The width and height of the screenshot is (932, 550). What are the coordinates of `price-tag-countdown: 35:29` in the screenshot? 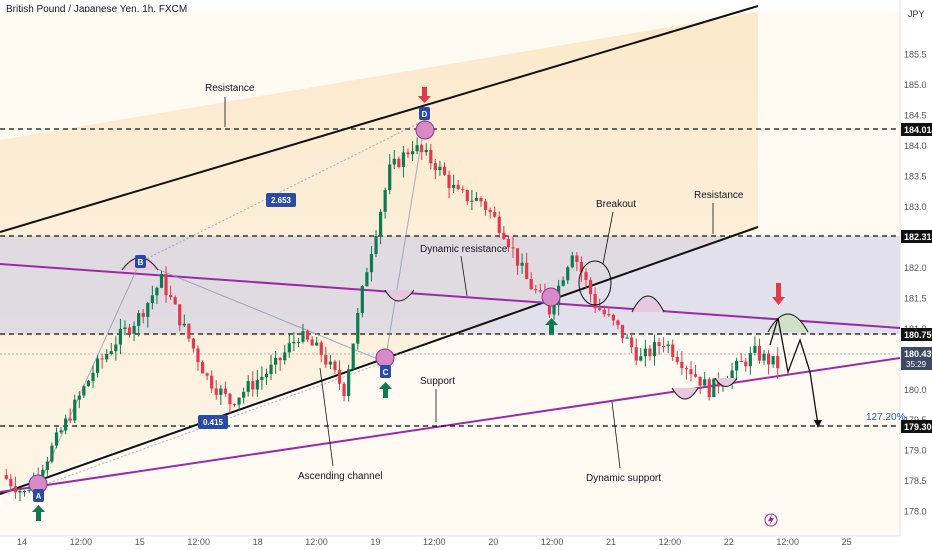 It's located at (916, 364).